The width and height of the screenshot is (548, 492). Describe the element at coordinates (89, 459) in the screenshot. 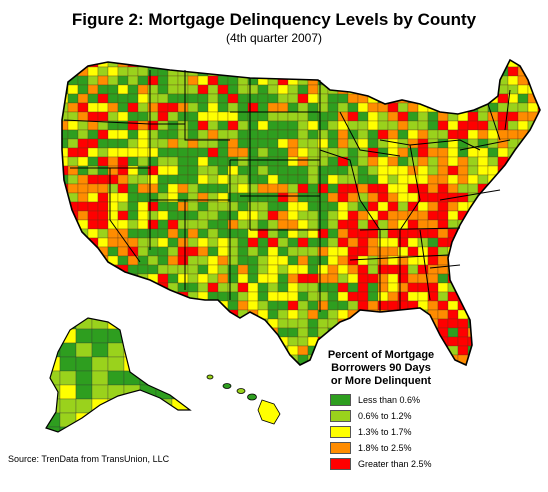

I see `source-note: Source: TrenData from TransUnion, LLC` at that location.